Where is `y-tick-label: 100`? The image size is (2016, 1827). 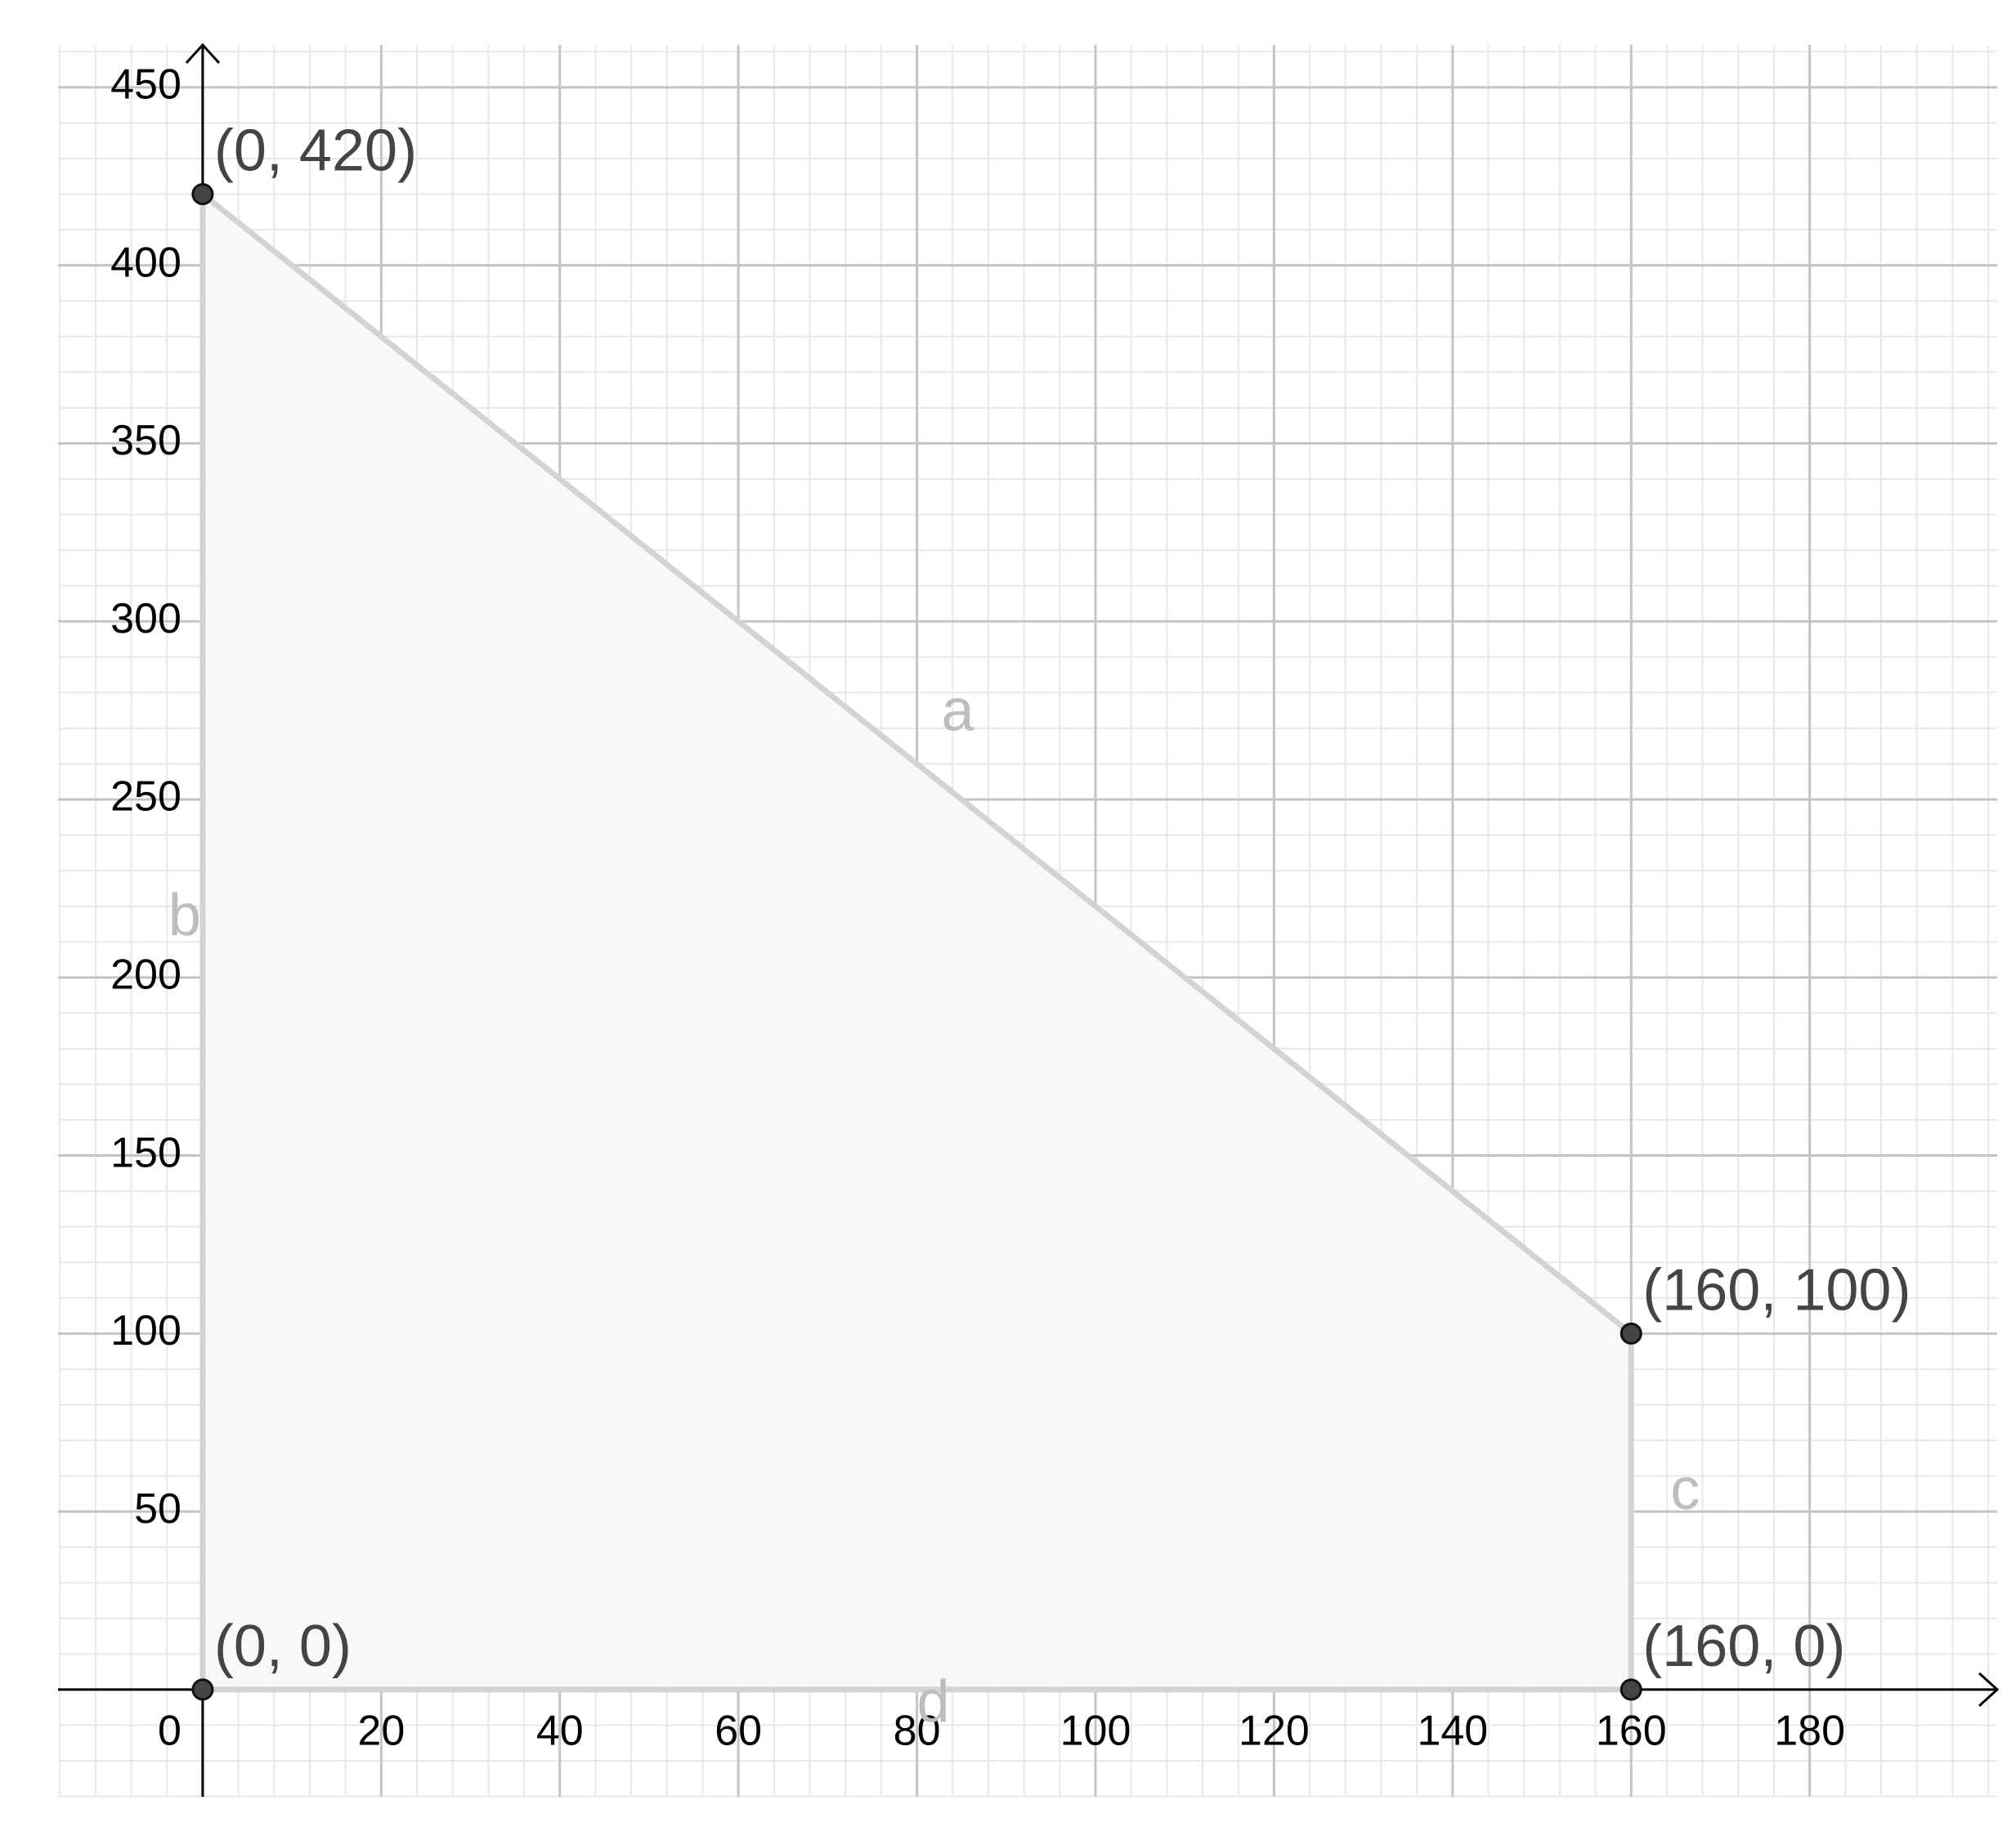
y-tick-label: 100 is located at coordinates (145, 1331).